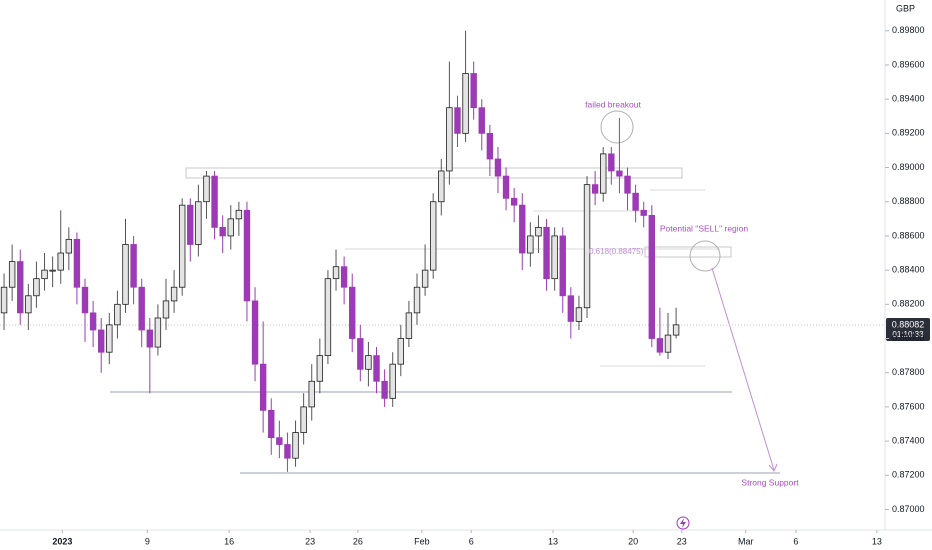 This screenshot has width=932, height=550. Describe the element at coordinates (908, 334) in the screenshot. I see `countdown: 01:10:33` at that location.